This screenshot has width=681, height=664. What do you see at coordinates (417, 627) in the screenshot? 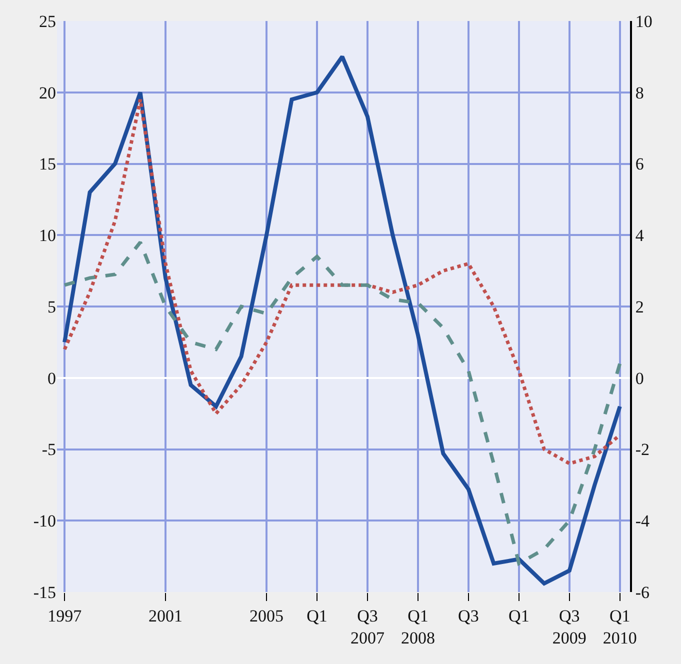
I see `x-tick-label: Q1 2008` at bounding box center [417, 627].